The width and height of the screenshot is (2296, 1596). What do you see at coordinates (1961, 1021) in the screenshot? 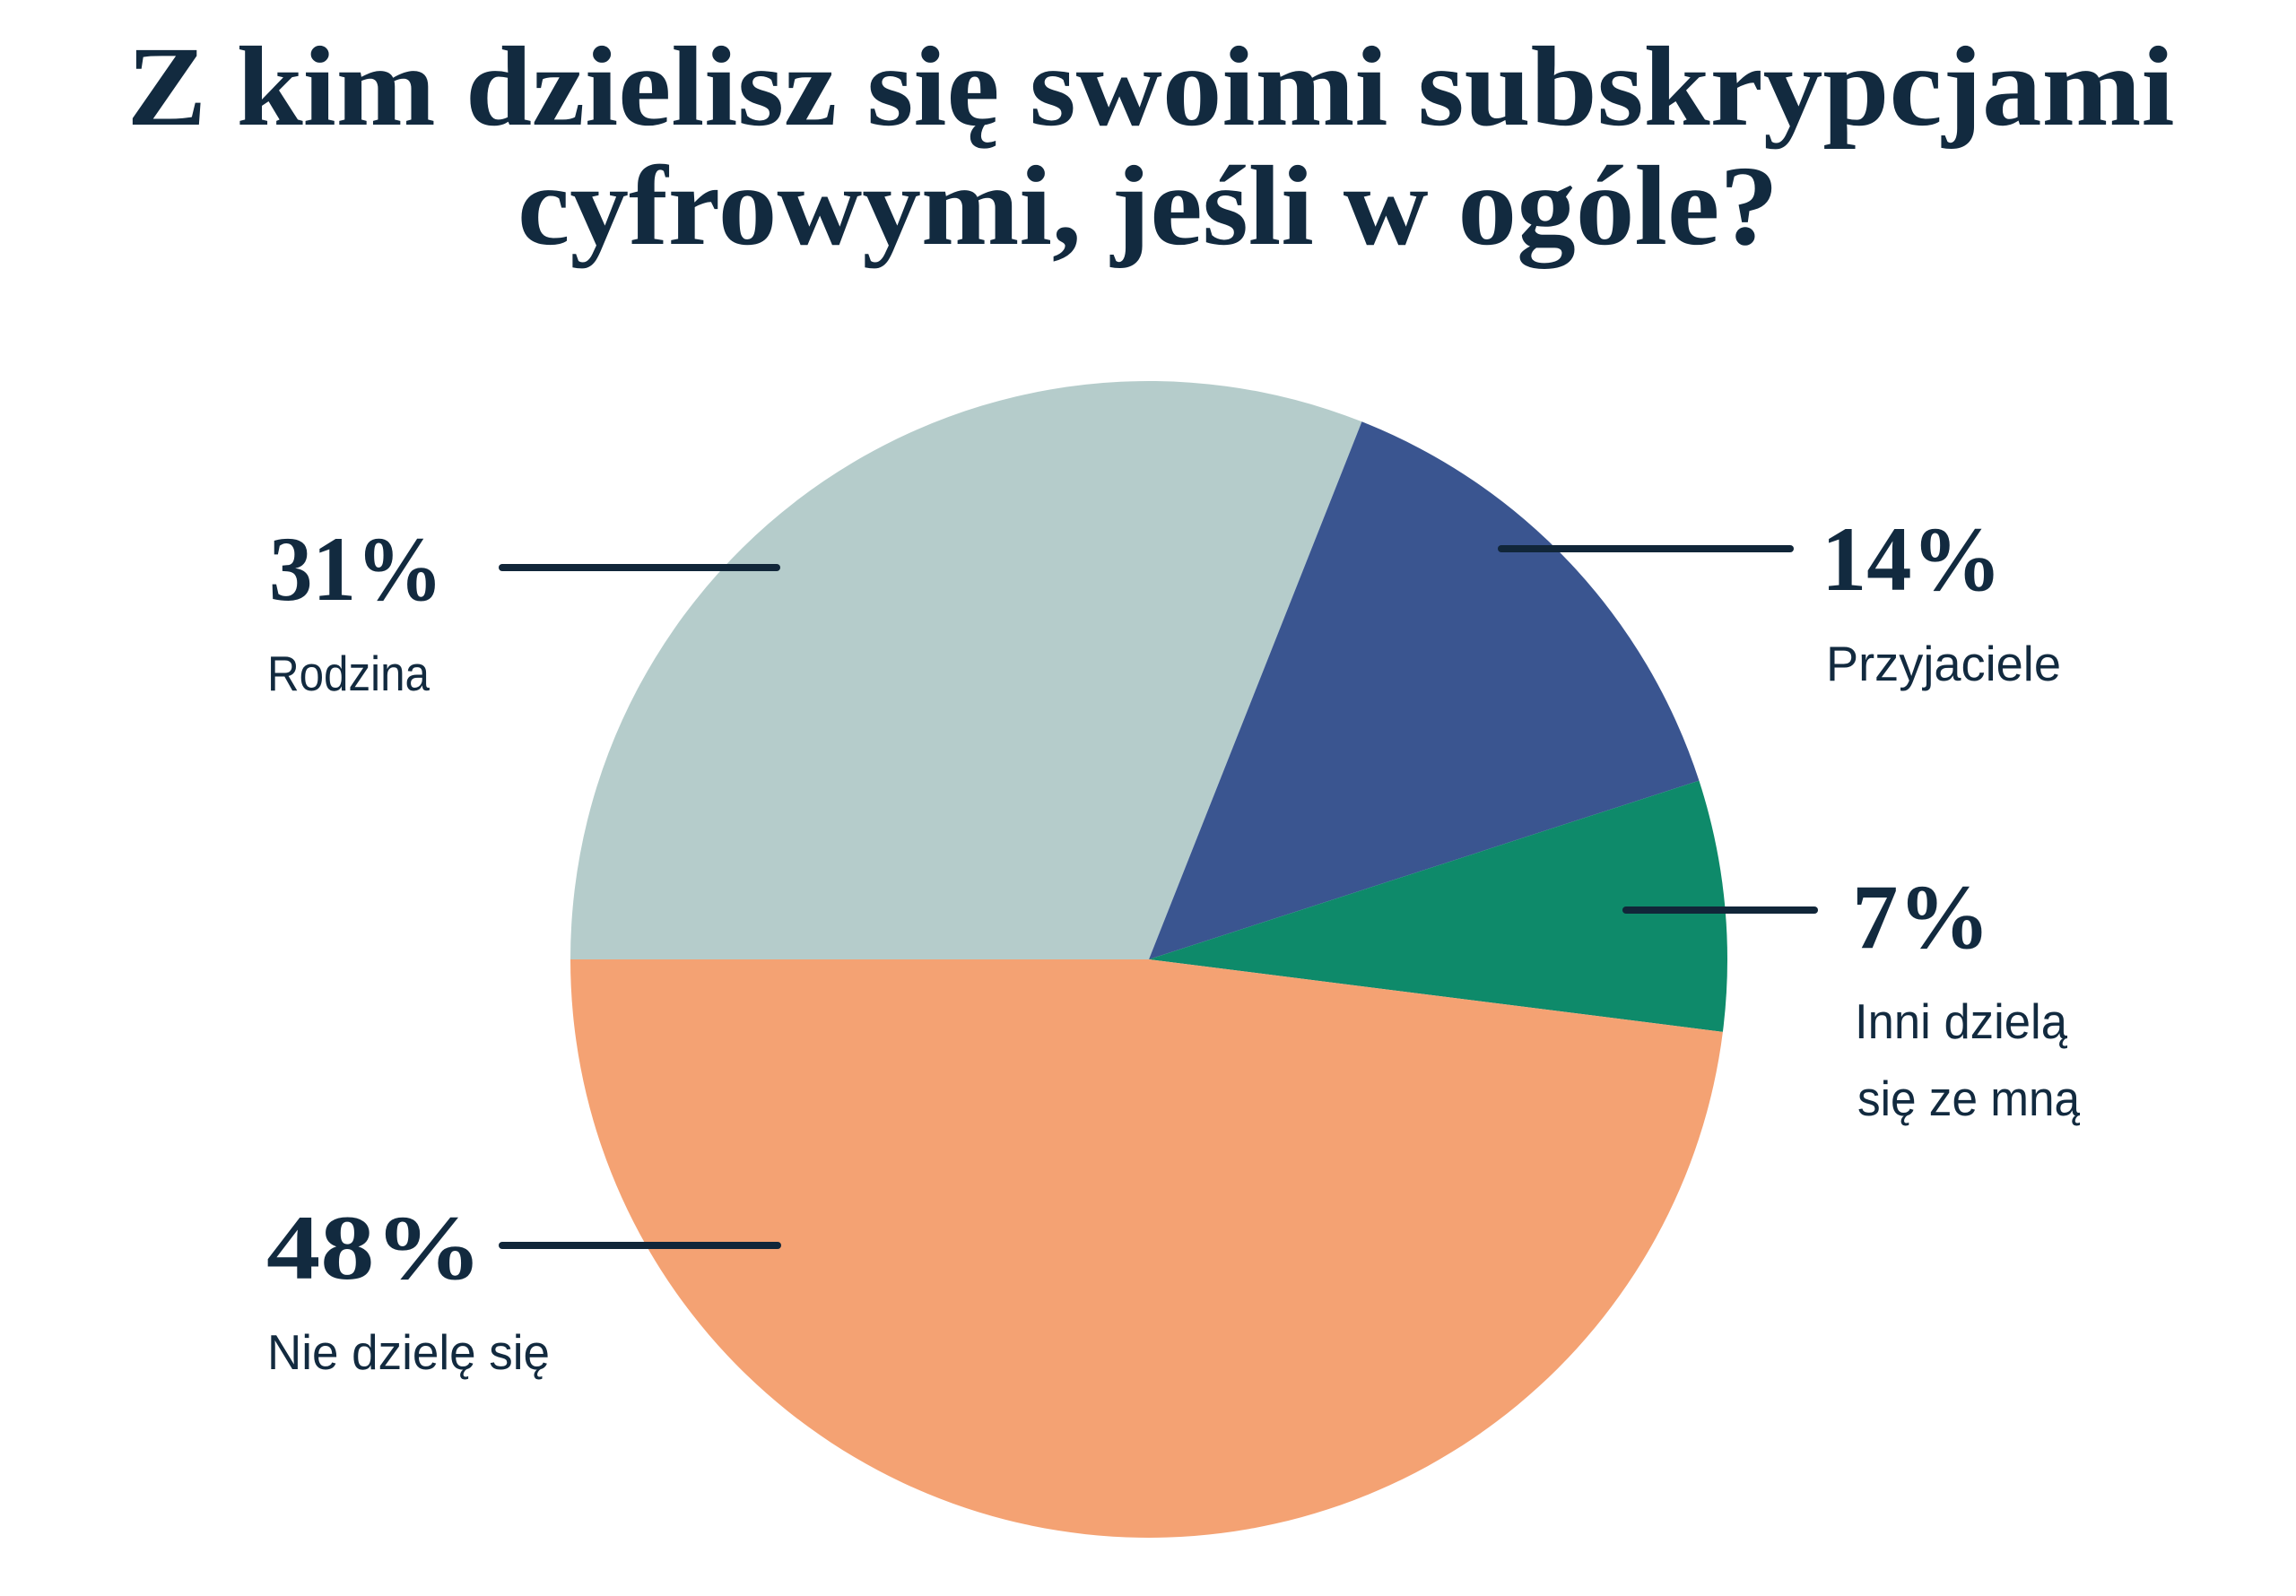
I see `svg-text: Inni dzielą` at bounding box center [1961, 1021].